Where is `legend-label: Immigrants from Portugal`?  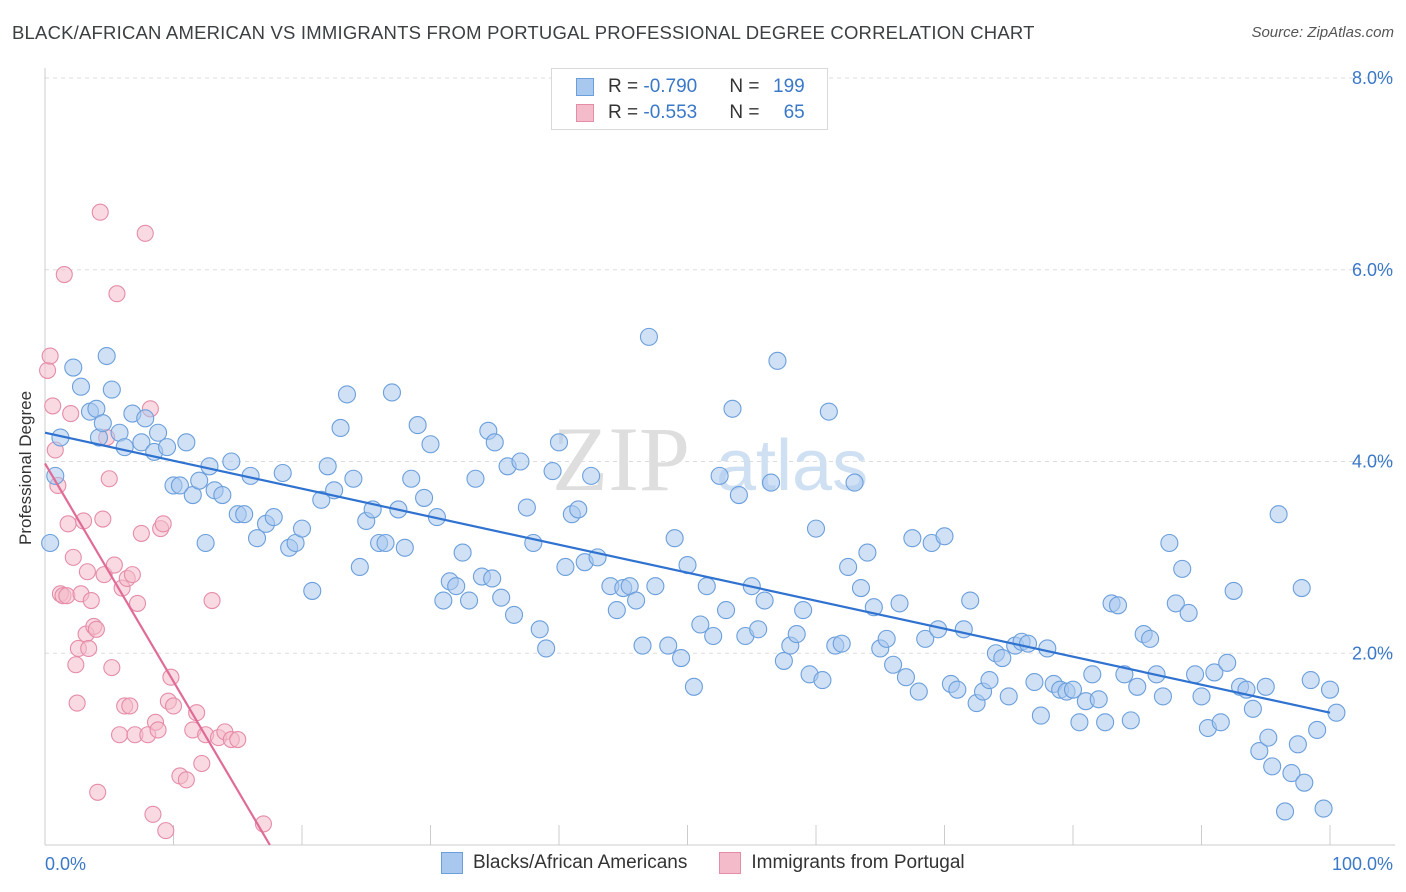
legend-label: Immigrants from Portugal is located at coordinates (858, 862).